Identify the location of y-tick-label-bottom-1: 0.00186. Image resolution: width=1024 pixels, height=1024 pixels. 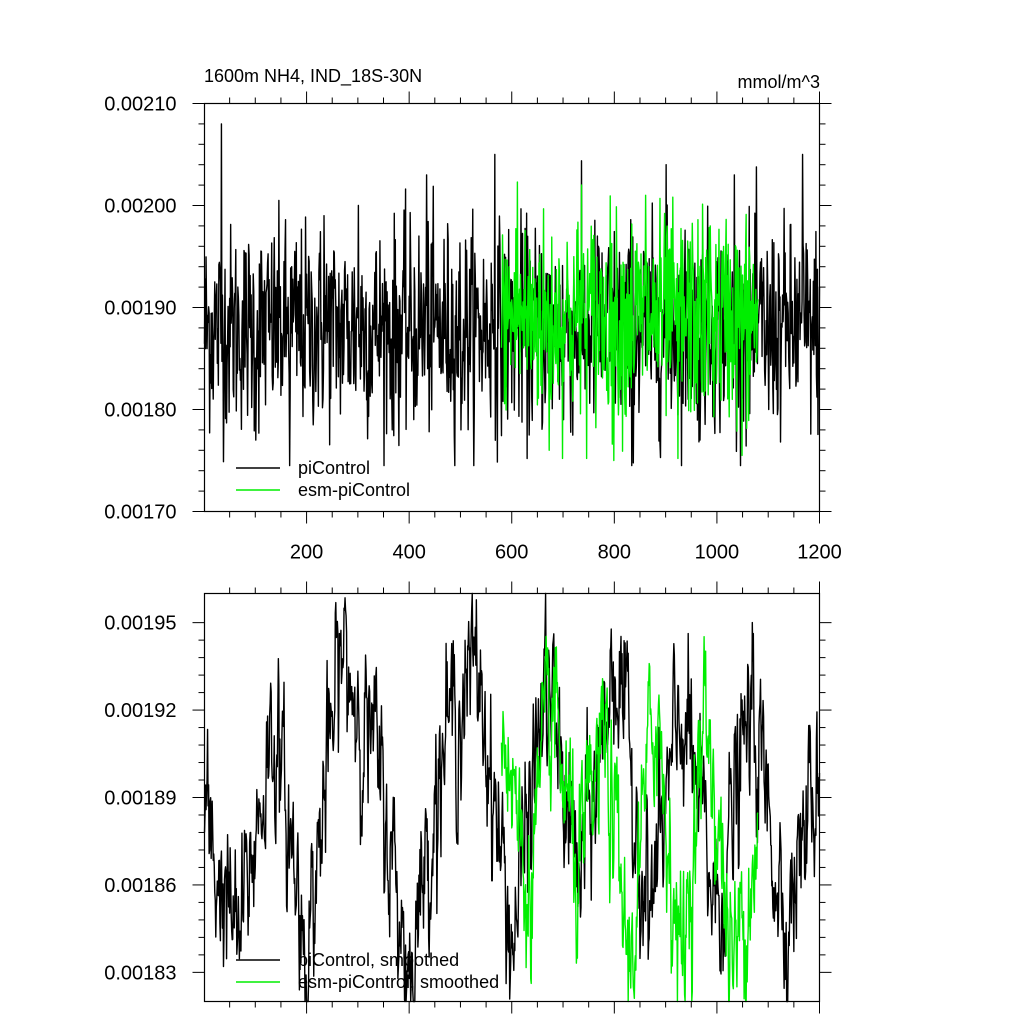
(140, 886).